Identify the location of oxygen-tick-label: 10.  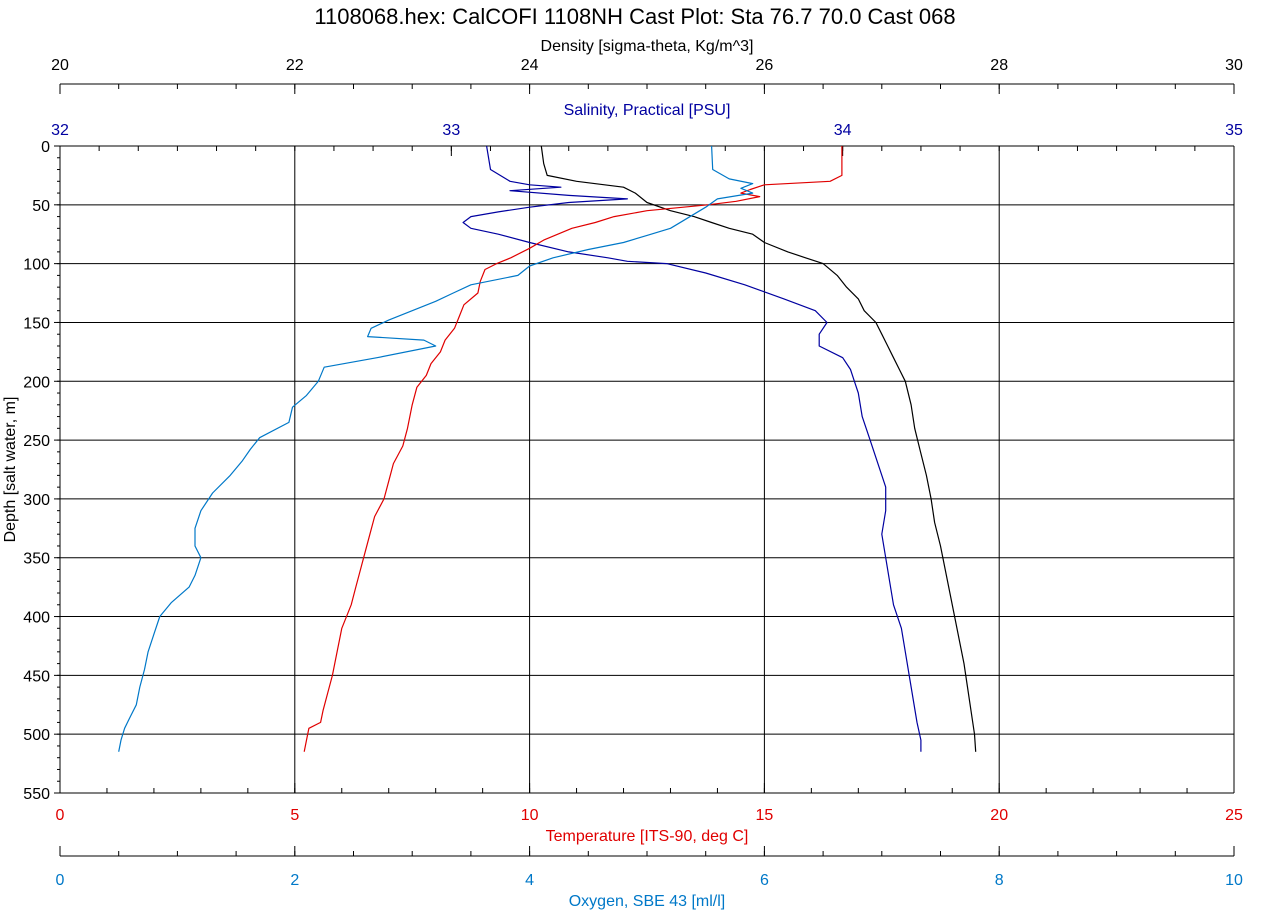
(1234, 880).